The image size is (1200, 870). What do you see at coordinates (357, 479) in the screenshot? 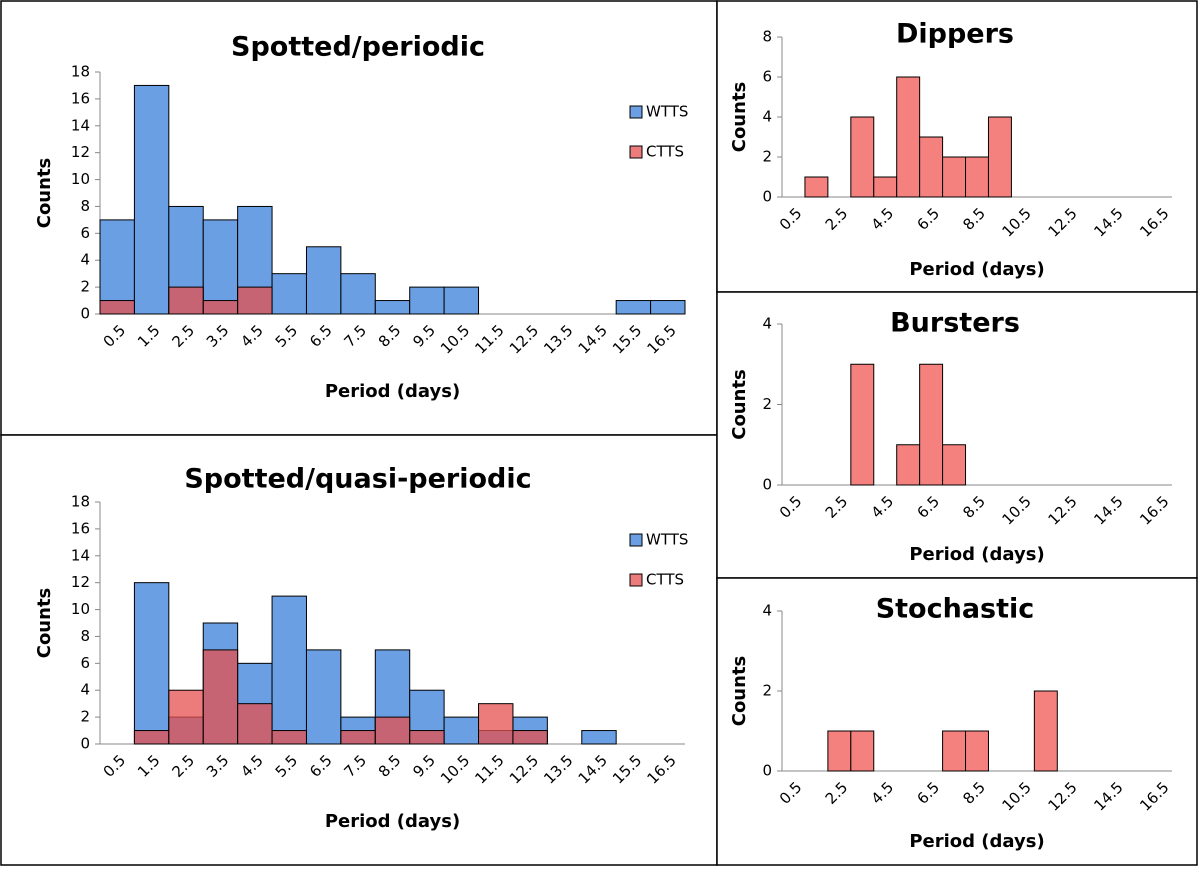
I see `chart-title: Spotted/quasi-periodic` at bounding box center [357, 479].